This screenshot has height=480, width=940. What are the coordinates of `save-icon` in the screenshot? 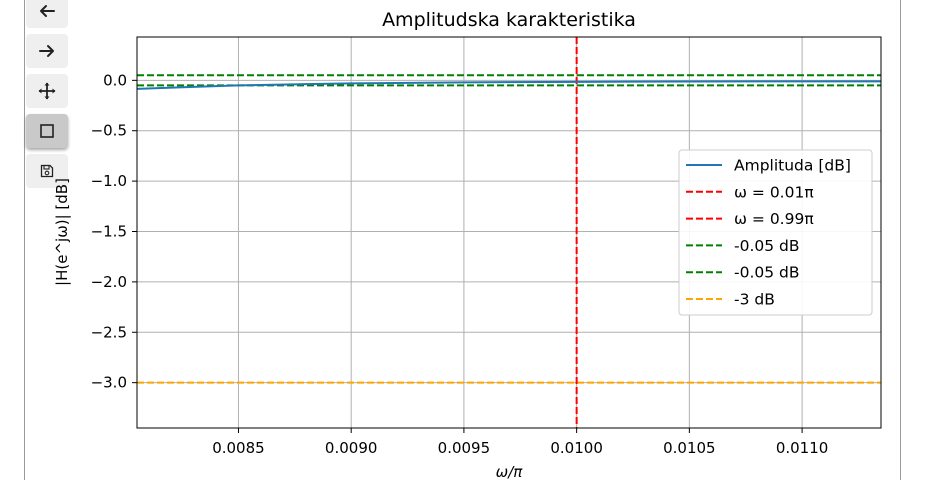 It's located at (47, 171).